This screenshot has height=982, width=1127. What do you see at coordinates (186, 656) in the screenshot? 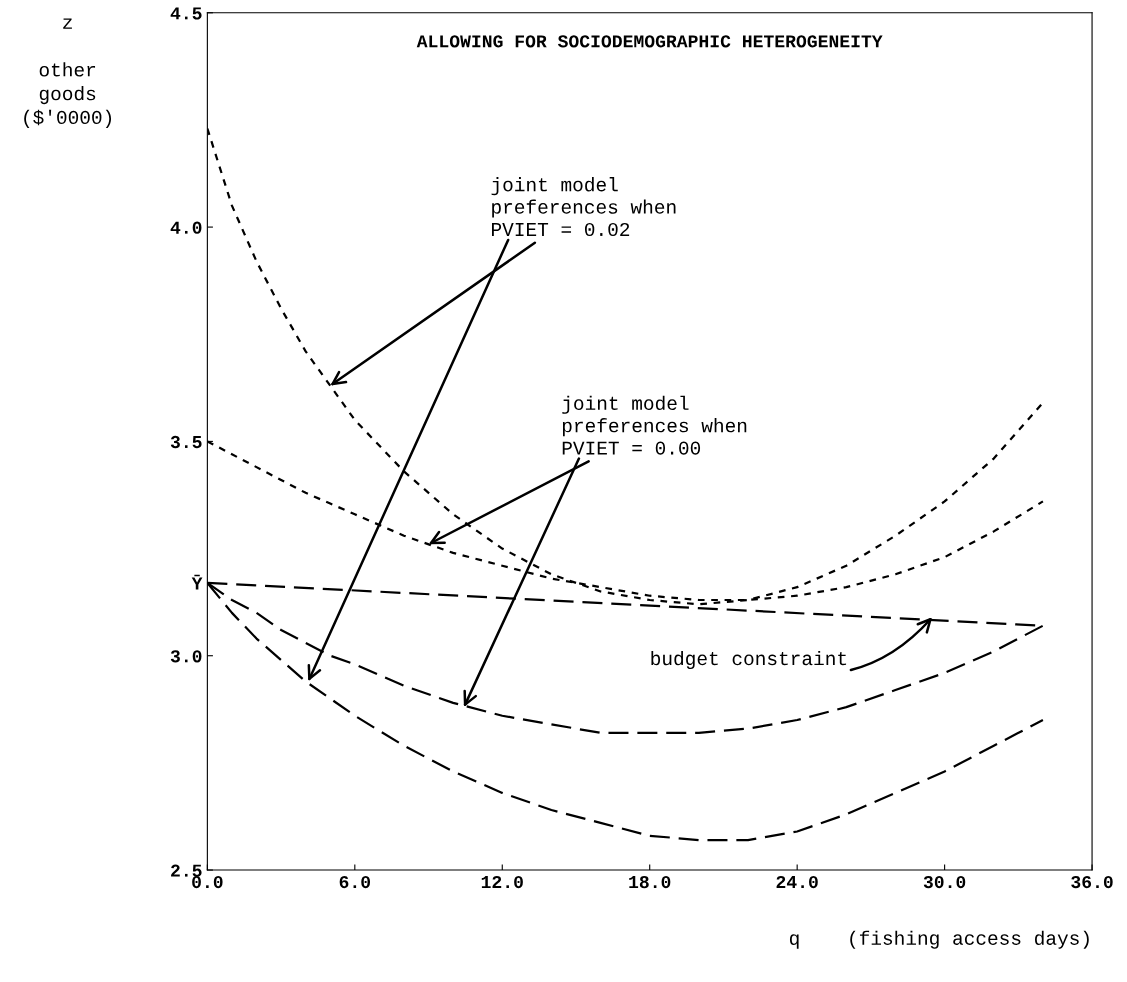
I see `y-tick-label: 3.0` at bounding box center [186, 656].